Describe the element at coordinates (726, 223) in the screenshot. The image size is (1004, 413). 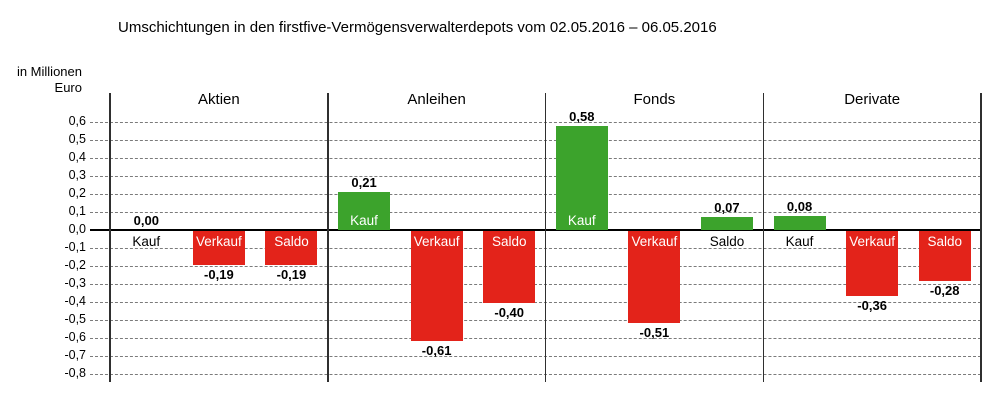
I see `bar-fonds-saldo` at that location.